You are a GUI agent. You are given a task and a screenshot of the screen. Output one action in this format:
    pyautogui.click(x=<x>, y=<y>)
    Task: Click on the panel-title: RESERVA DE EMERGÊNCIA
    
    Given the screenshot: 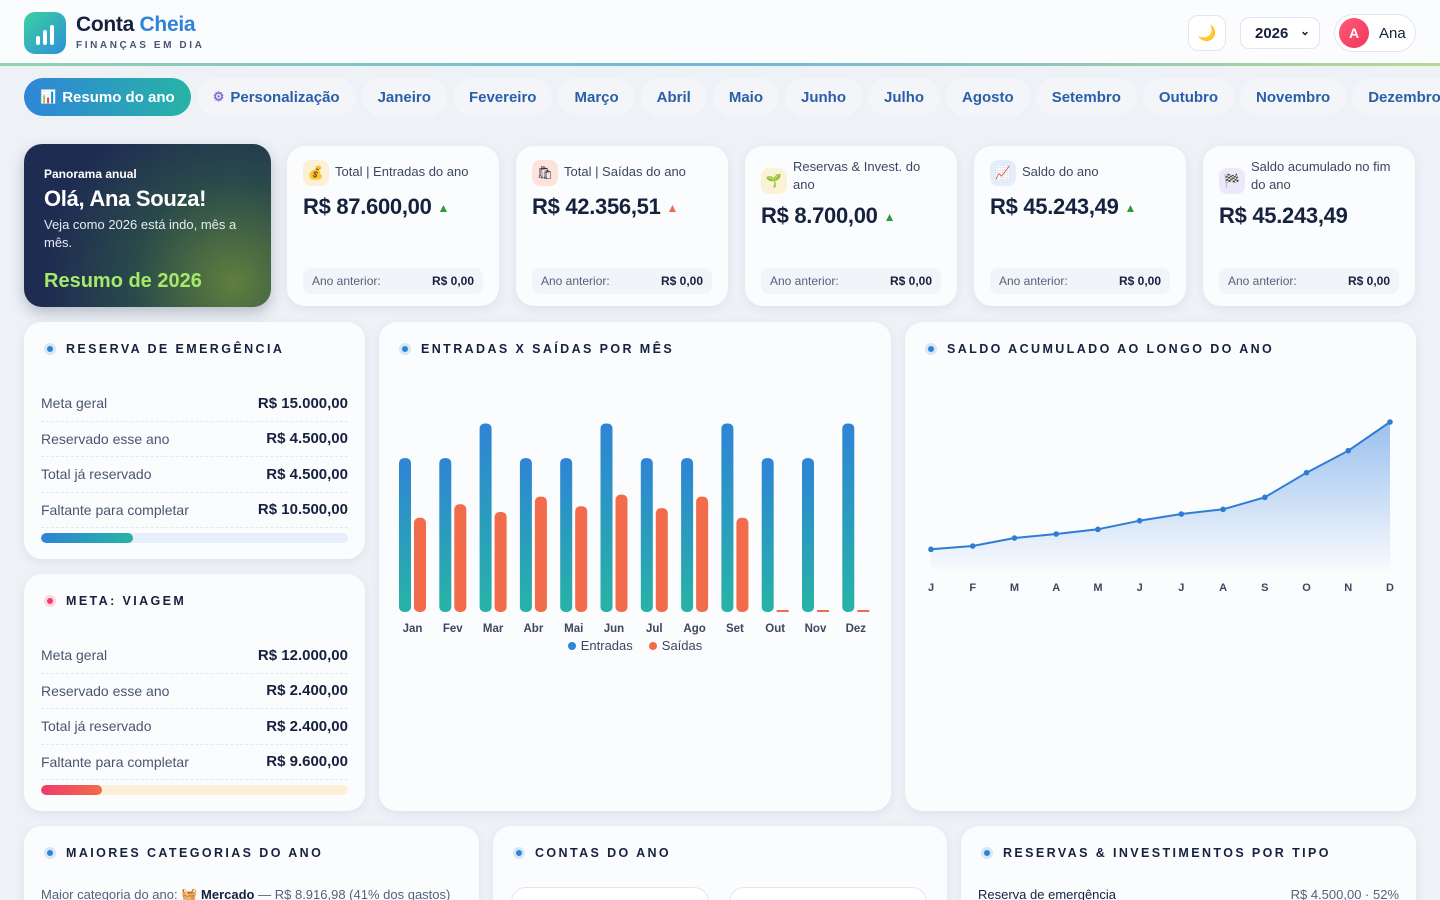 What is the action you would take?
    pyautogui.click(x=164, y=349)
    